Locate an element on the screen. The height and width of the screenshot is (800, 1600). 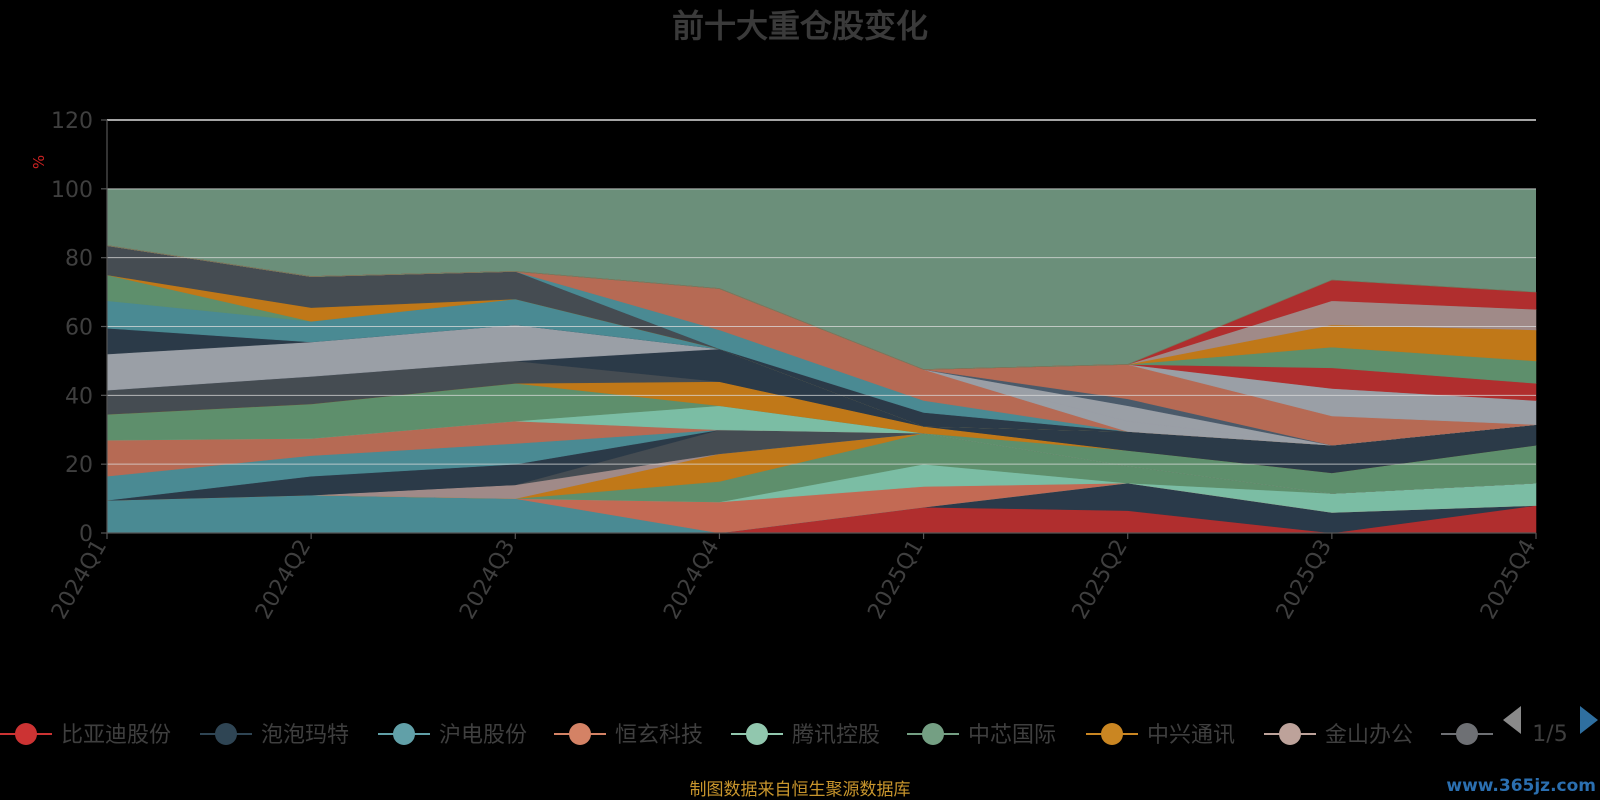
legend-item: 泡泡玛特 is located at coordinates (274, 735).